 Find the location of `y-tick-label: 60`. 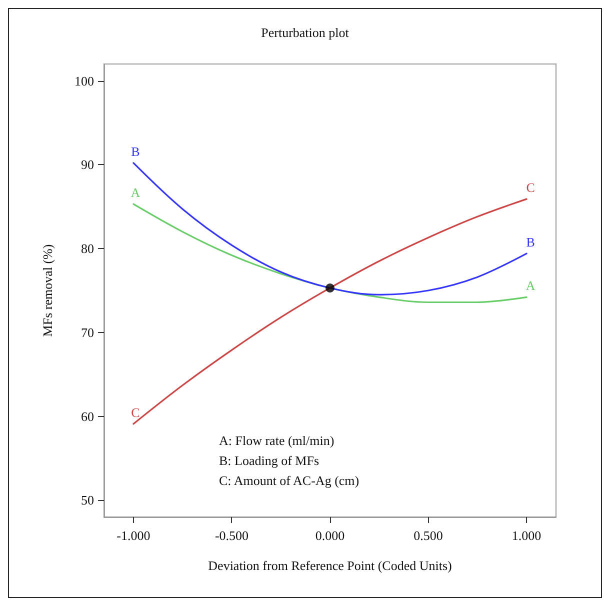

y-tick-label: 60 is located at coordinates (87, 416).